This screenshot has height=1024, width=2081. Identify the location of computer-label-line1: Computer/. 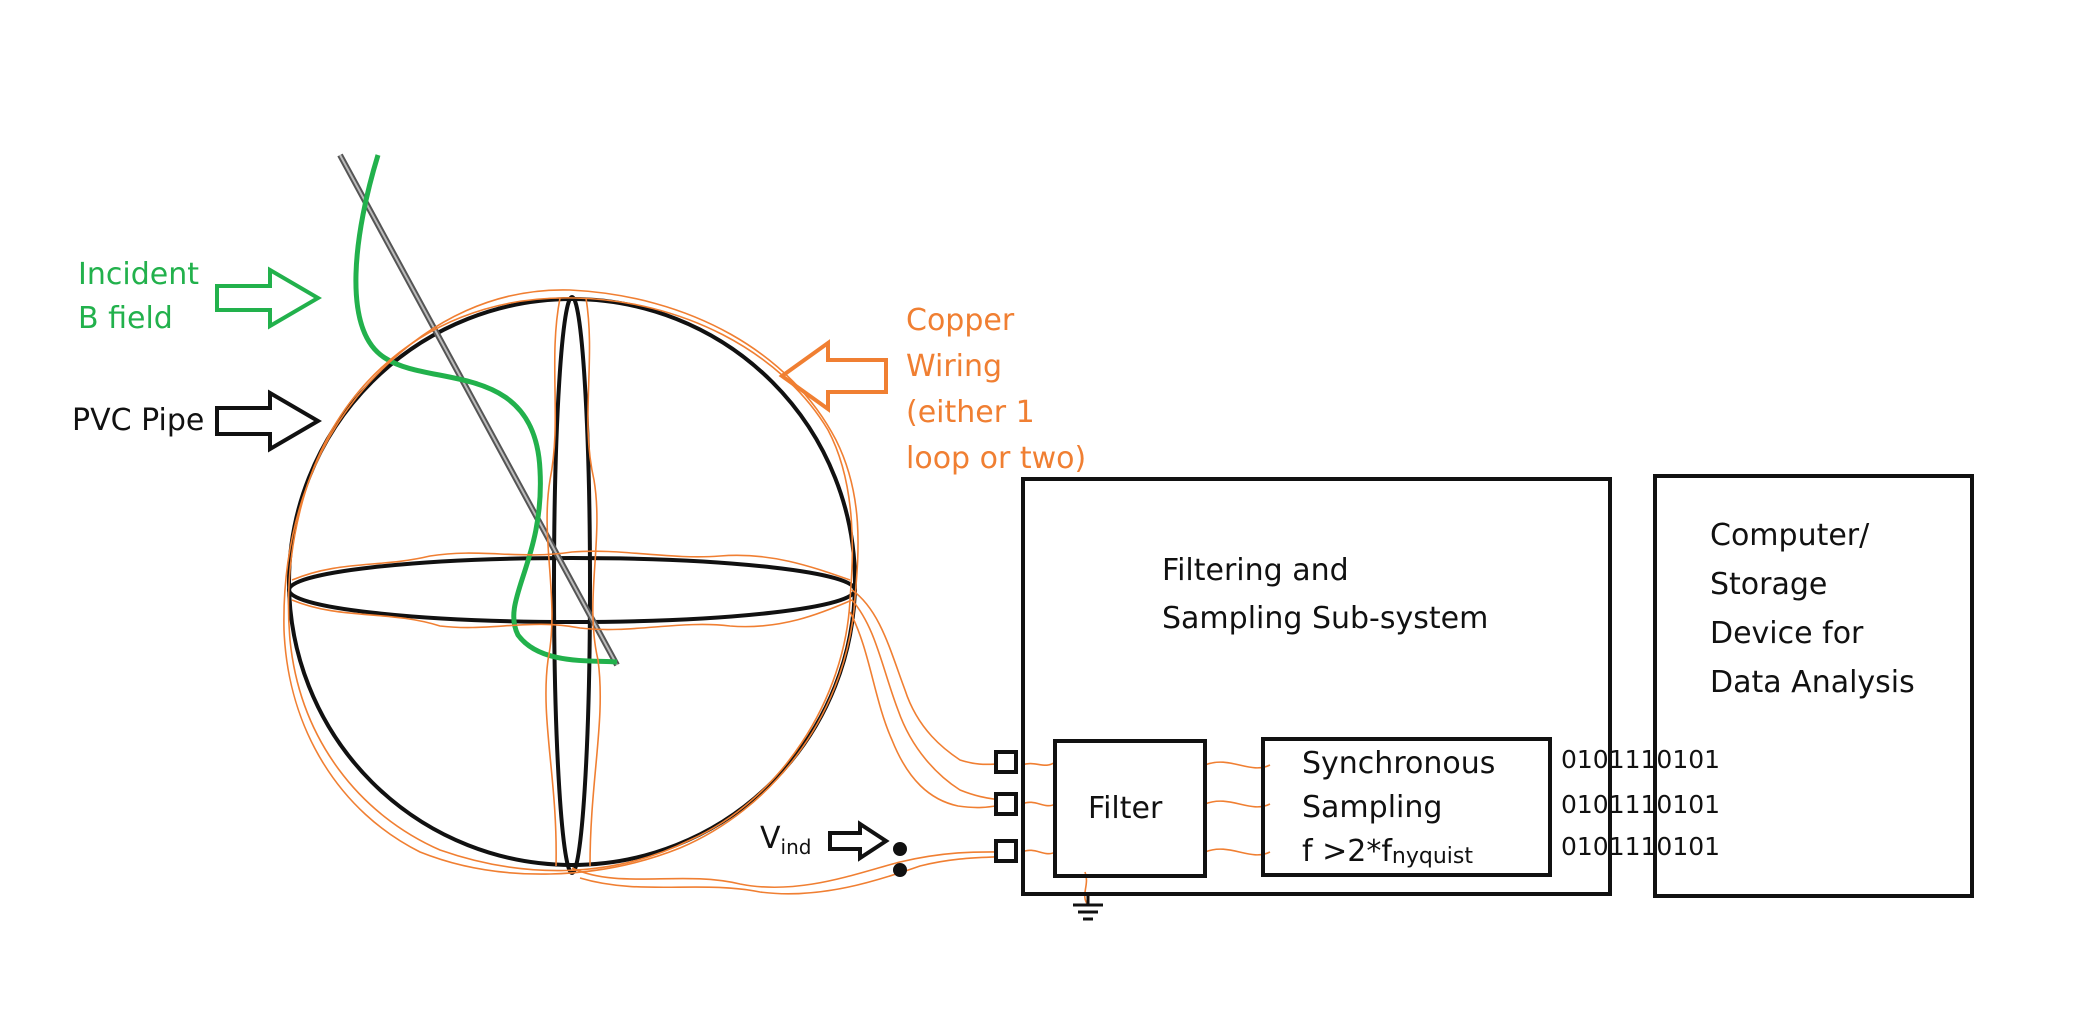
(1790, 535).